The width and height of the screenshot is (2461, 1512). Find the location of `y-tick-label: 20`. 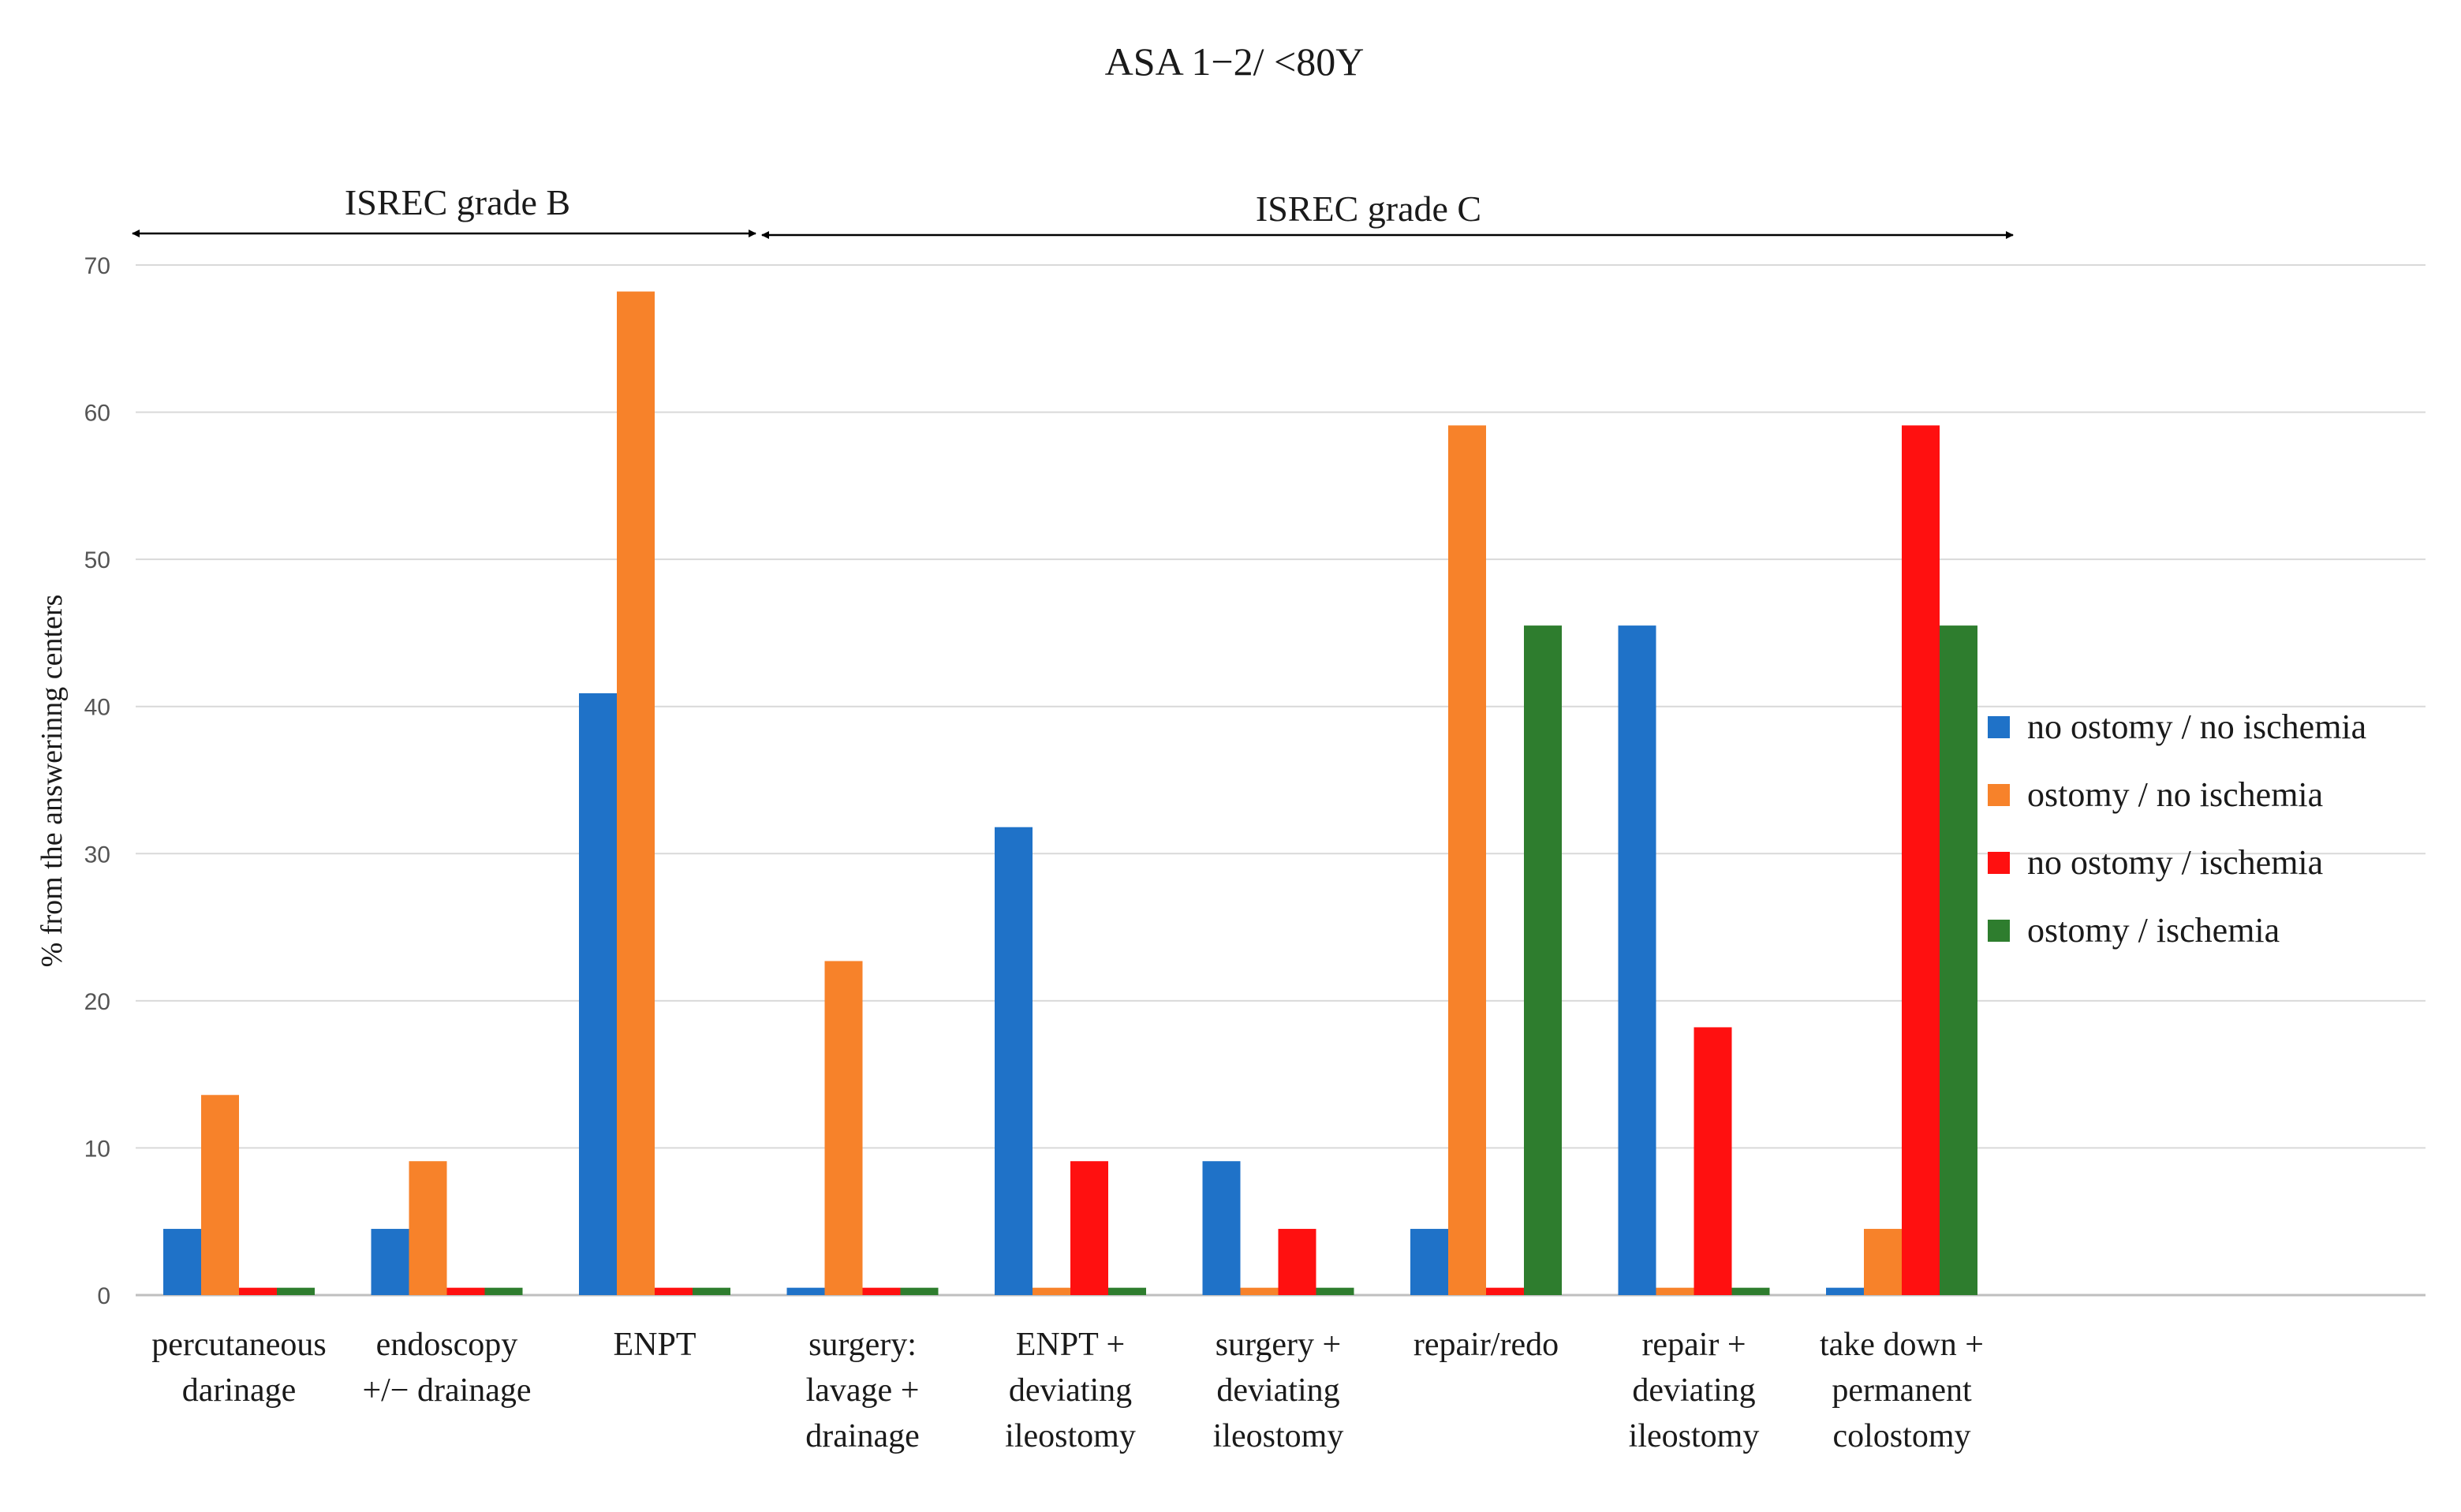

y-tick-label: 20 is located at coordinates (97, 1002).